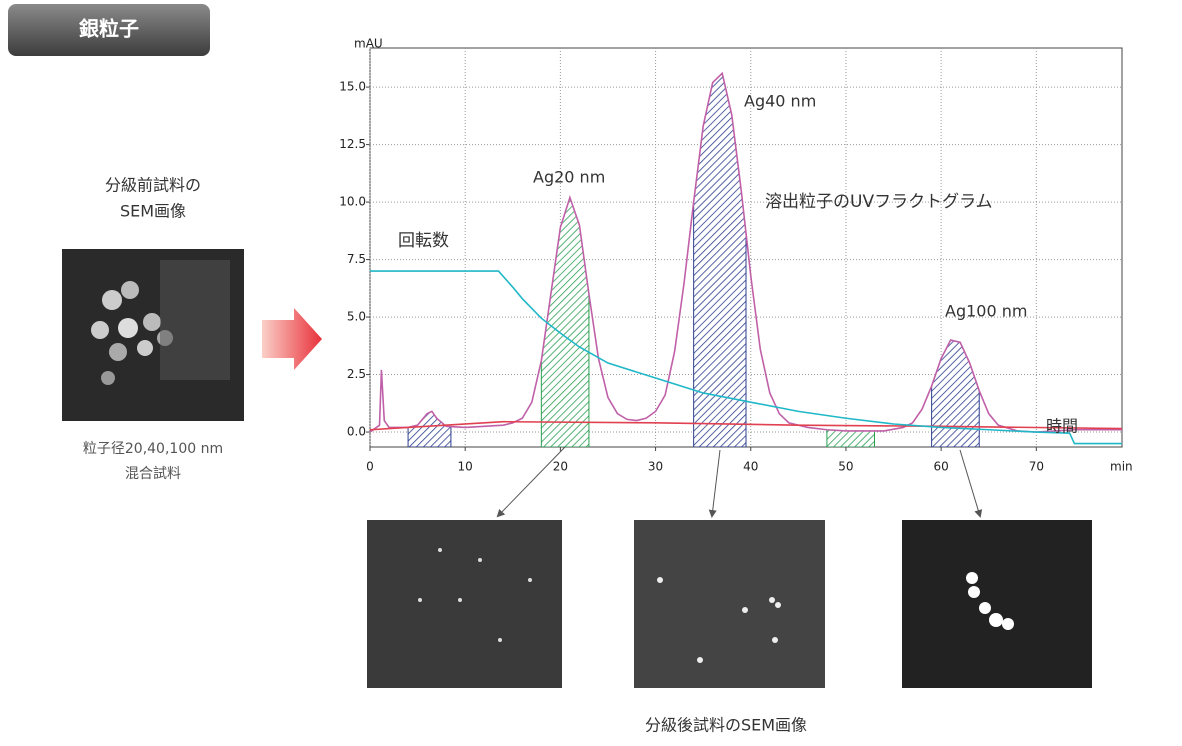 This screenshot has height=746, width=1182. I want to click on x-tick-label: 0, so click(370, 467).